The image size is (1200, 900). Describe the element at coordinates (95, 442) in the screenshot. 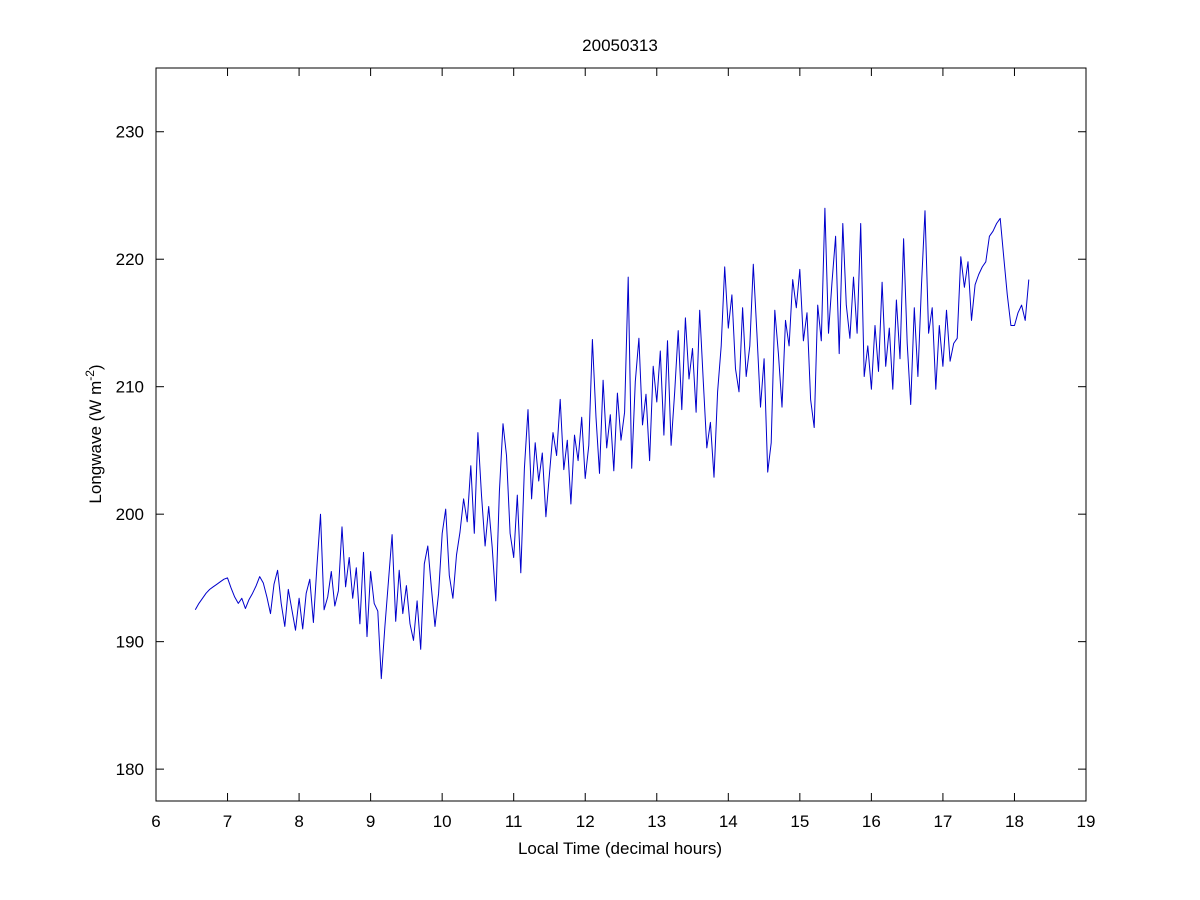

I see `y-axis-label-main: Longwave (W m` at that location.